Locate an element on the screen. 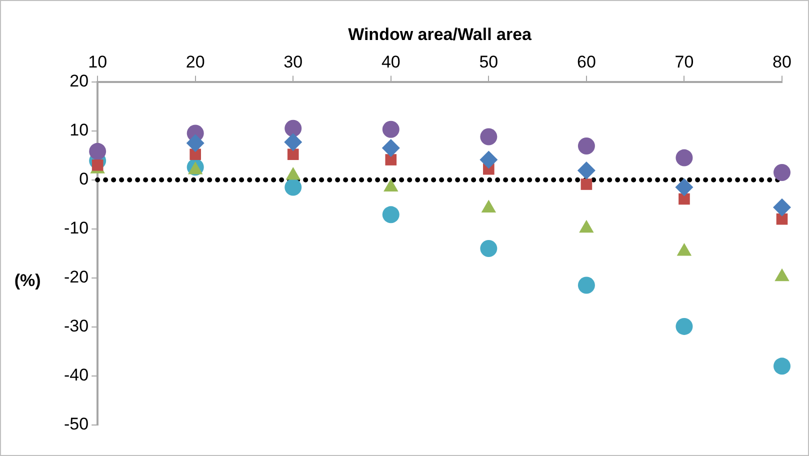  y-tick-label: -20 is located at coordinates (76, 277).